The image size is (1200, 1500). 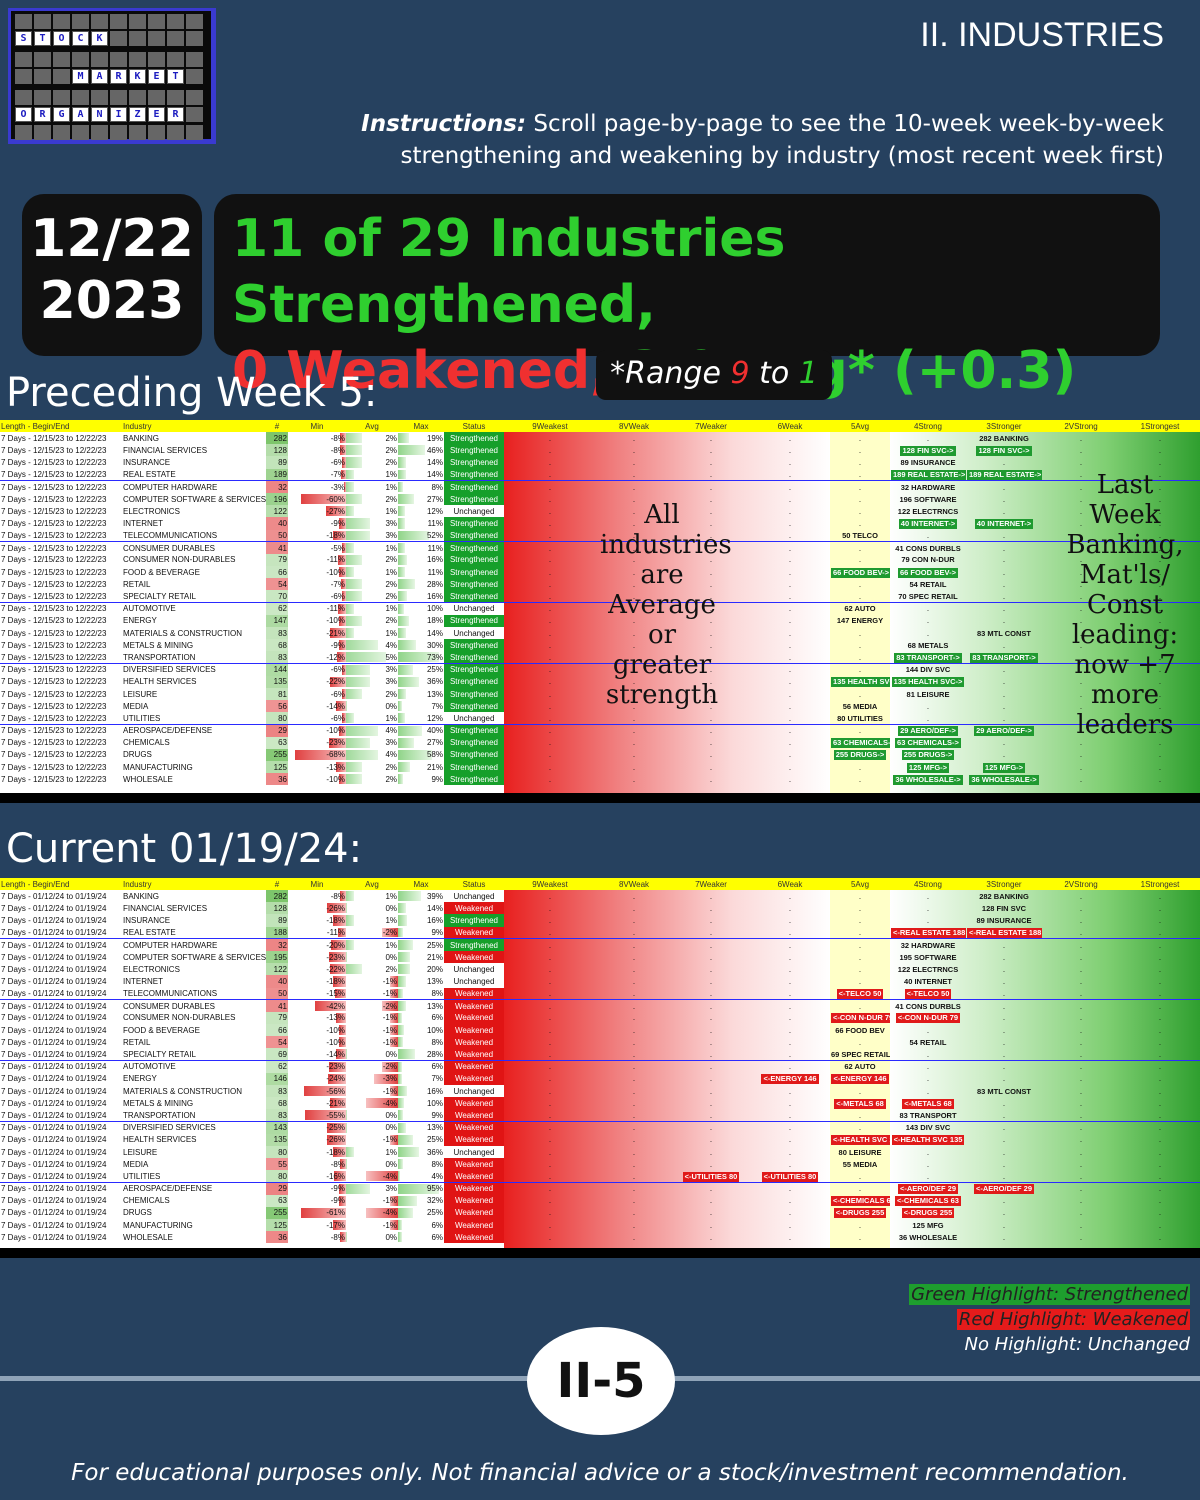 I want to click on section-title: II. INDUSTRIES, so click(x=1042, y=35).